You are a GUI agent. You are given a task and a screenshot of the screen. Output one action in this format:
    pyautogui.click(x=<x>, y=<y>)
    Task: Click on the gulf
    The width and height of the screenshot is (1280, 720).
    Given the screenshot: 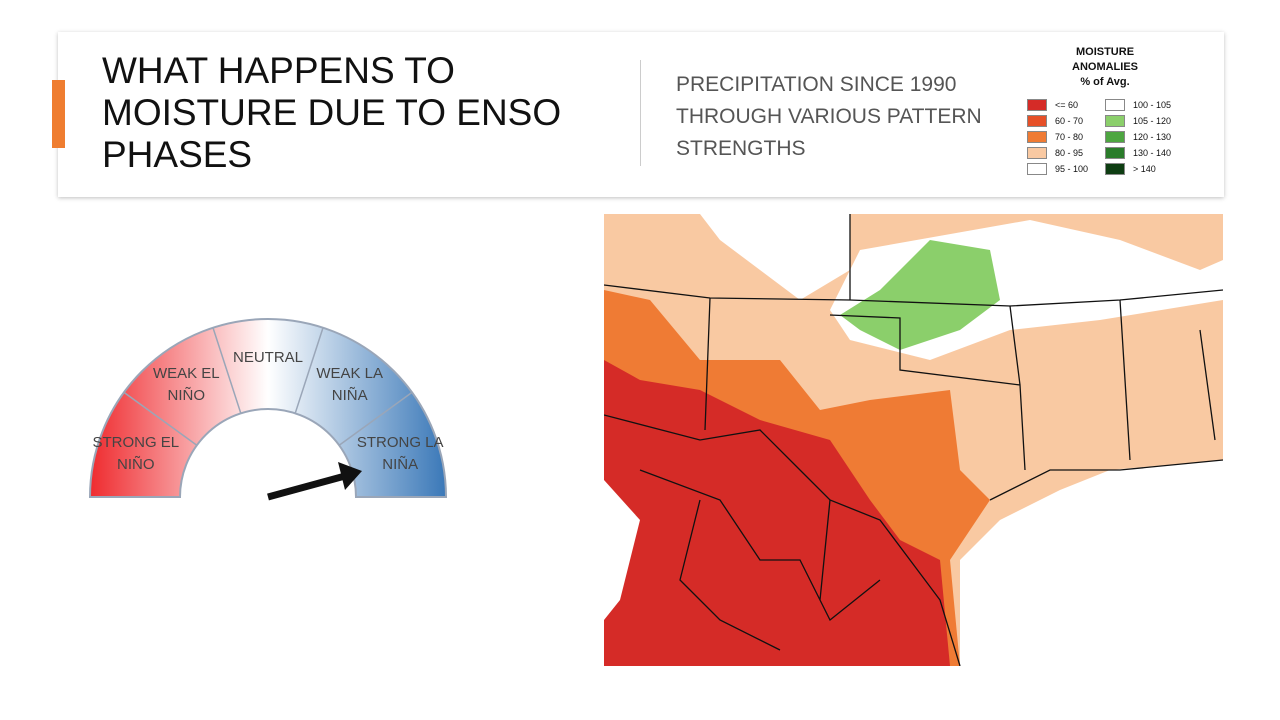 What is the action you would take?
    pyautogui.click(x=1091, y=563)
    